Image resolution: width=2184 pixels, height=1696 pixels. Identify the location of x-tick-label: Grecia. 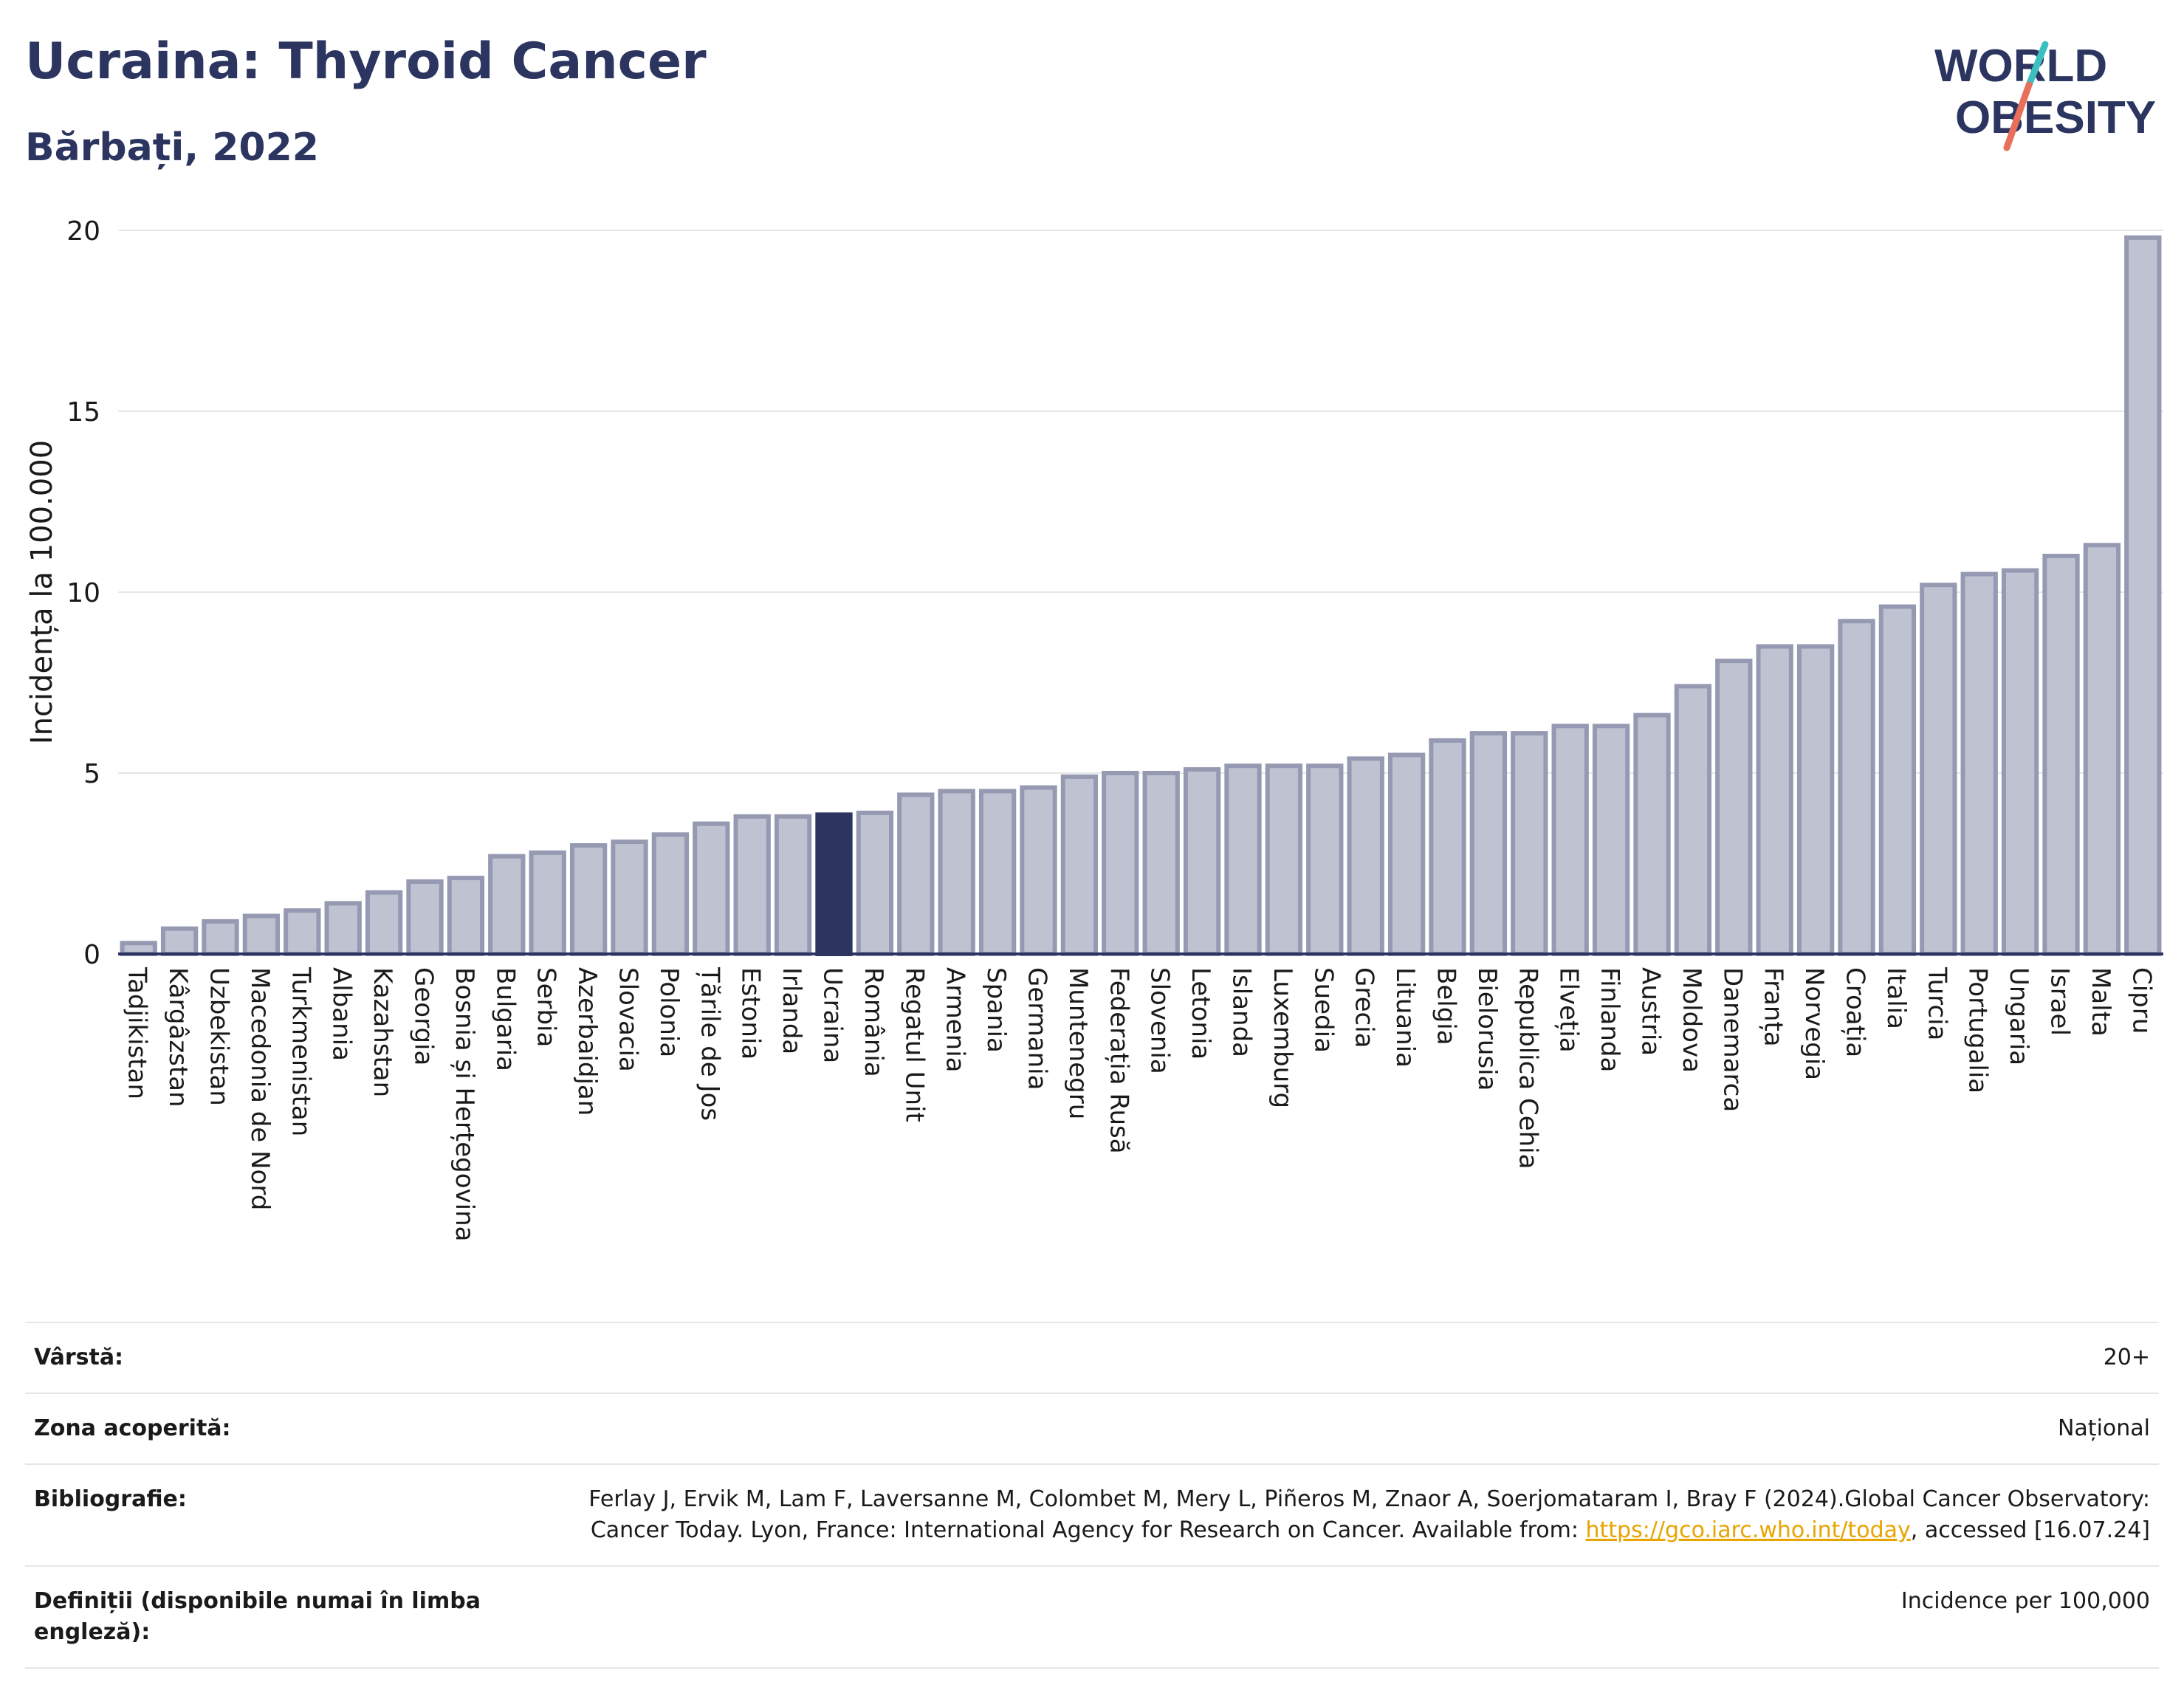
(1365, 1008).